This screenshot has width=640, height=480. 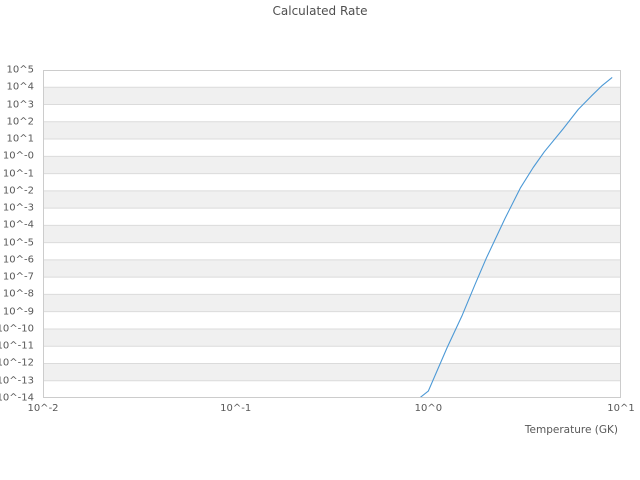 What do you see at coordinates (18, 243) in the screenshot?
I see `y-axis-tick-label: 10^-5` at bounding box center [18, 243].